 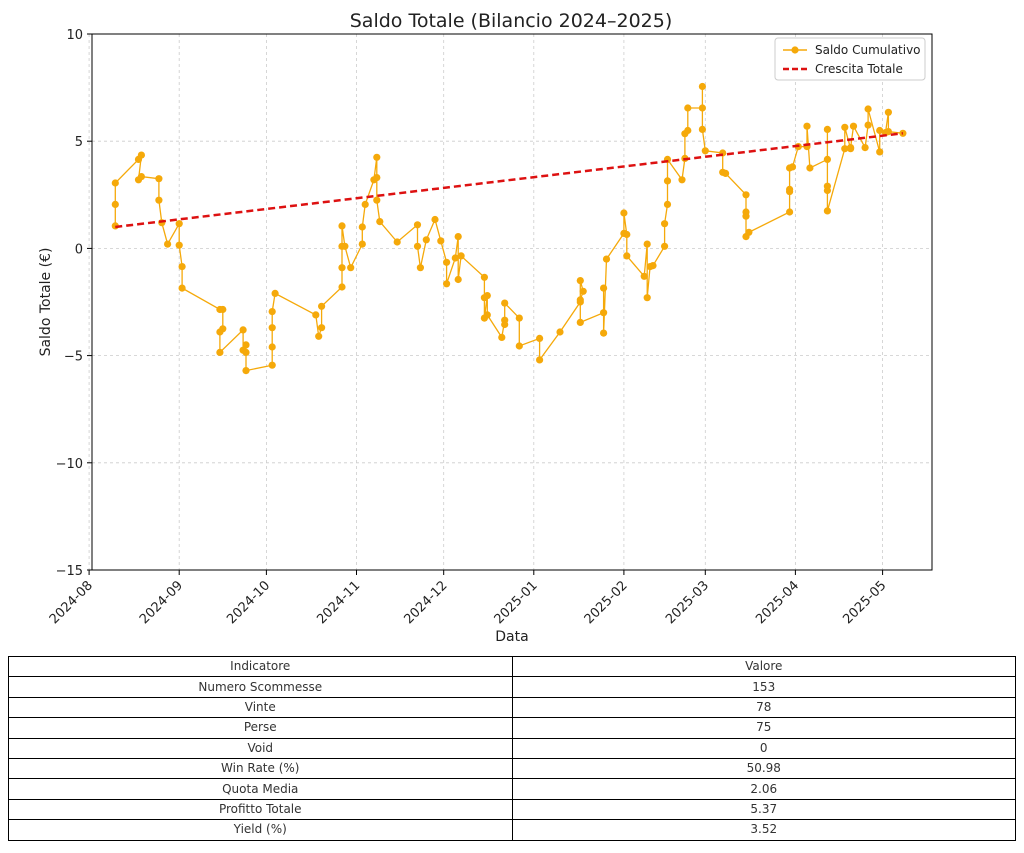 What do you see at coordinates (509, 180) in the screenshot?
I see `crescita-totale-line` at bounding box center [509, 180].